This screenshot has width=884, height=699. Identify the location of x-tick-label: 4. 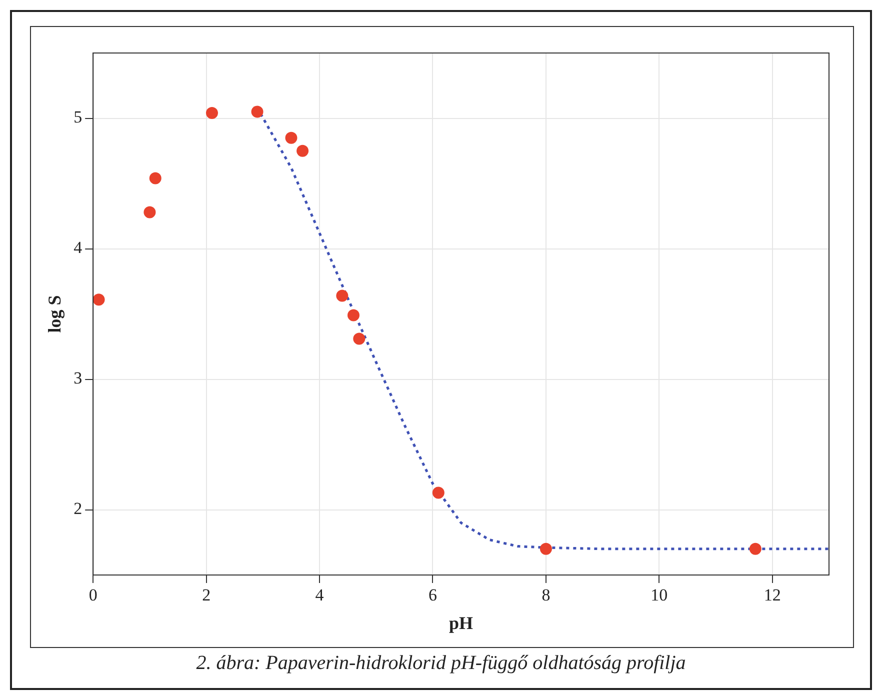
(319, 595).